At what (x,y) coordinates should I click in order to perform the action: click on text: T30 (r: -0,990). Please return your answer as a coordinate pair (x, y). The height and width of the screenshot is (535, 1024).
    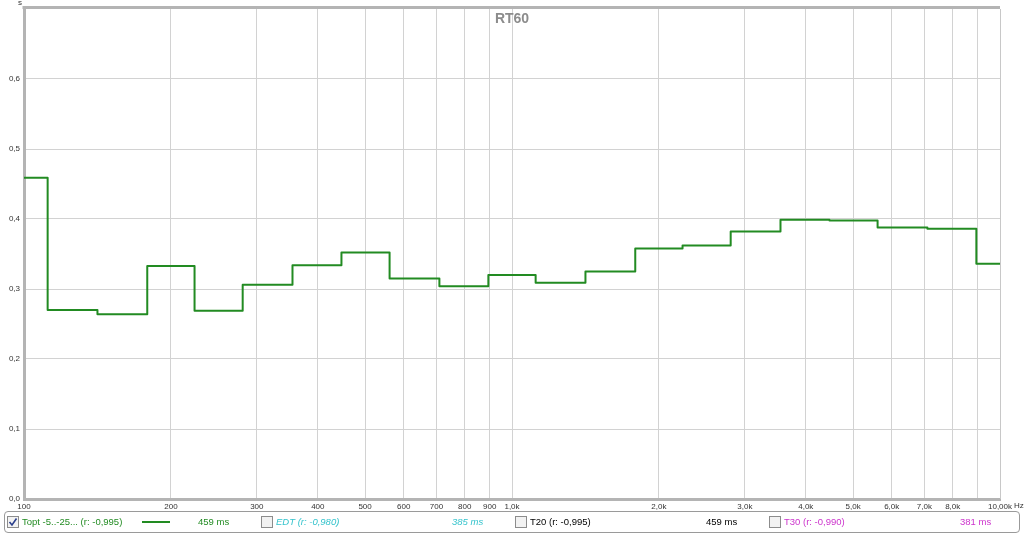
    Looking at the image, I should click on (814, 522).